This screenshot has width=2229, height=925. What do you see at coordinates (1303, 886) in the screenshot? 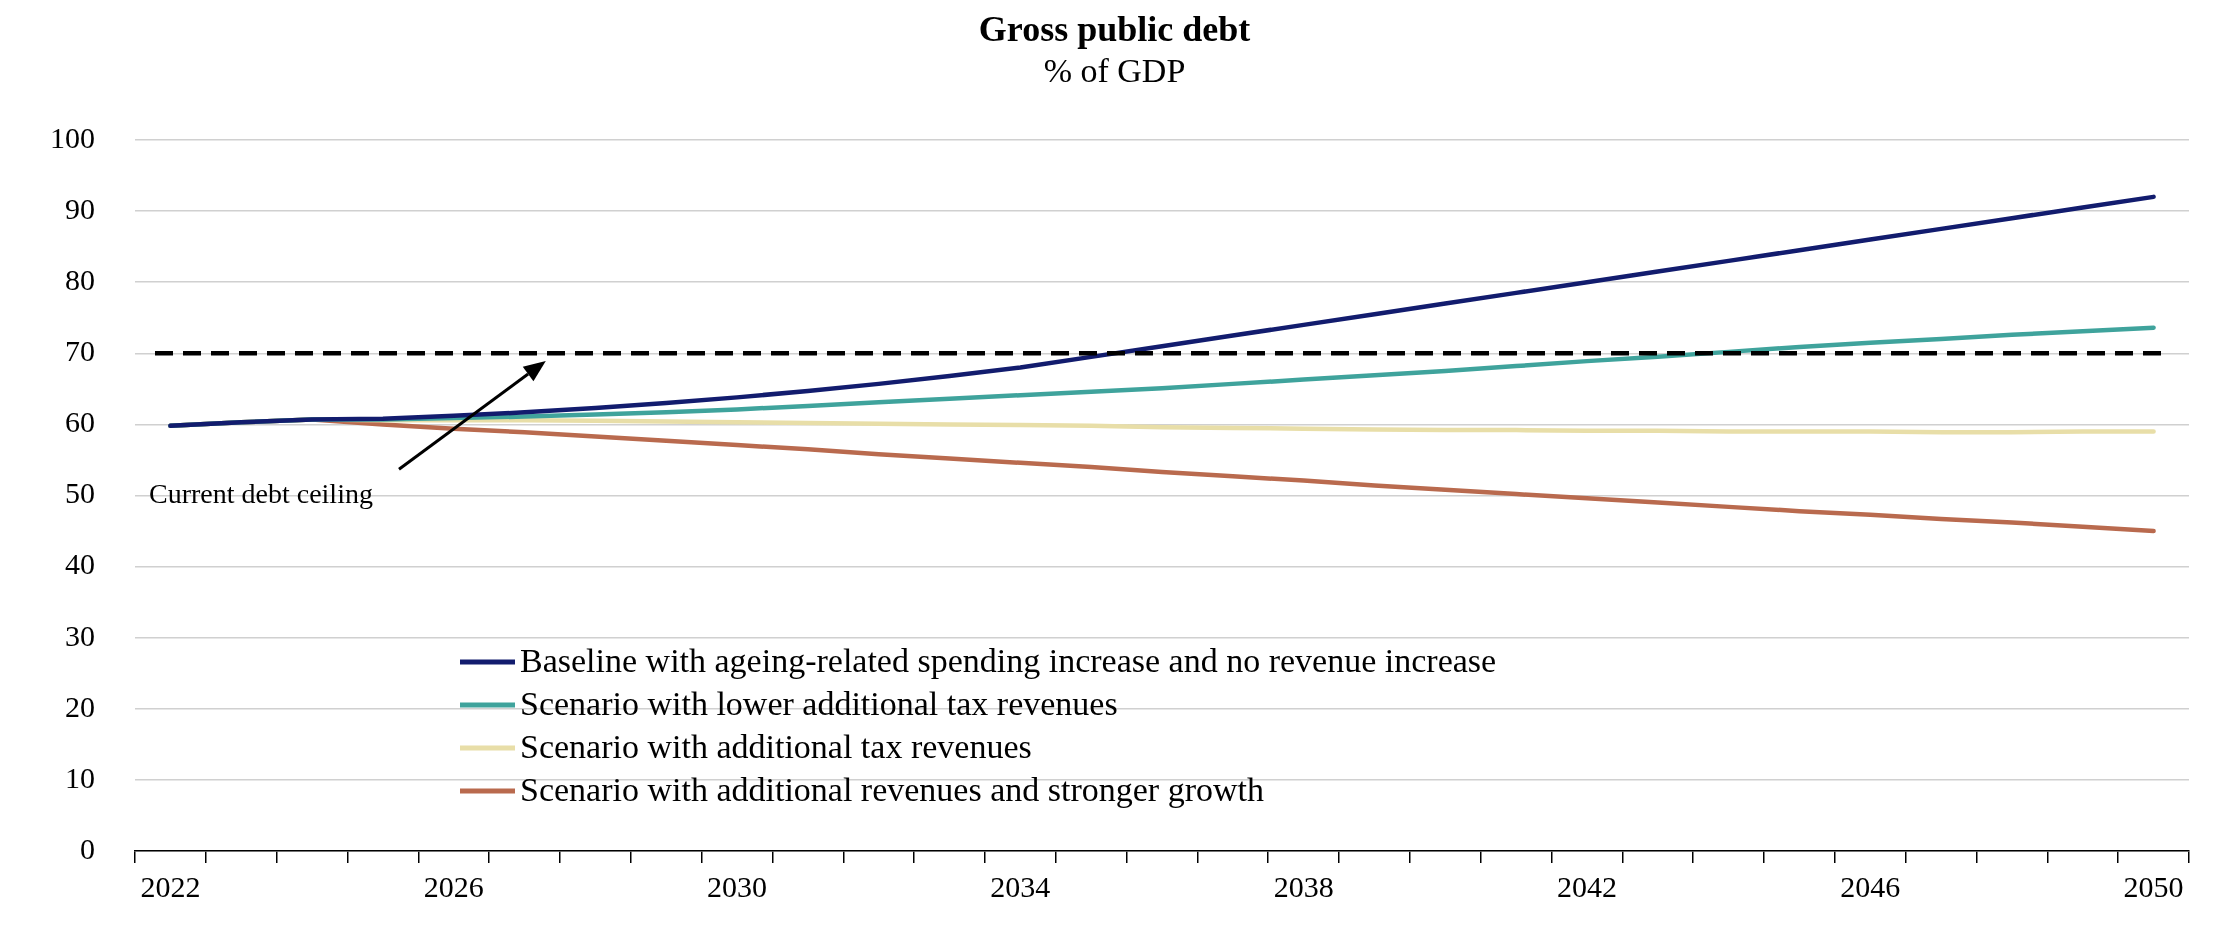
I see `x-tick-label: 2038` at bounding box center [1303, 886].